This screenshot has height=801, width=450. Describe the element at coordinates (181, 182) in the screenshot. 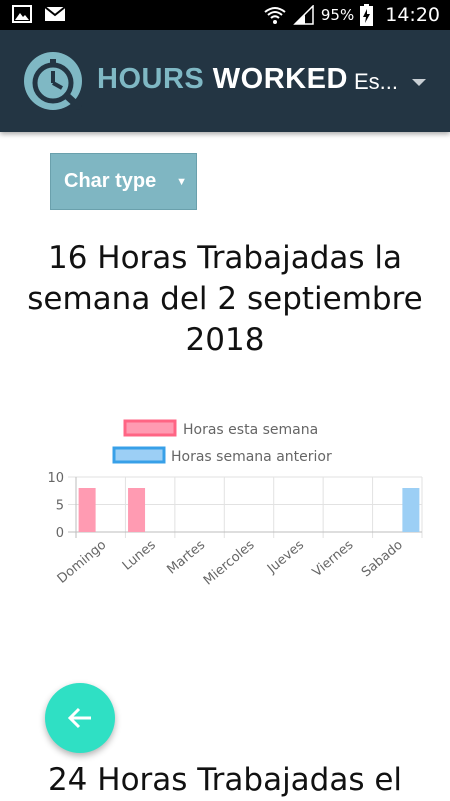

I see `caret-down-icon: ▼` at that location.